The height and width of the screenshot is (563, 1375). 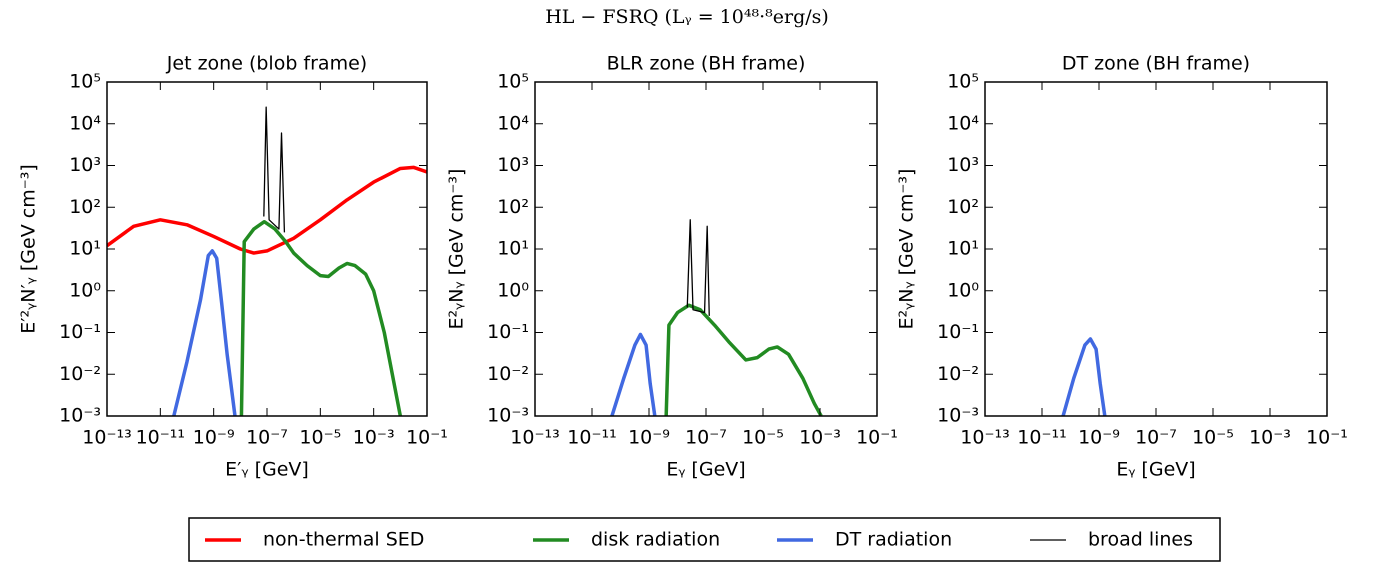 I want to click on subplot-title: DT zone (BH frame), so click(x=1156, y=64).